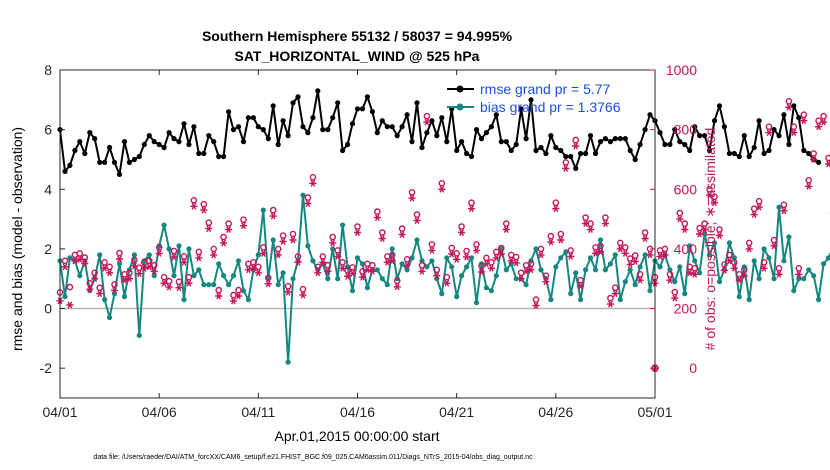 Image resolution: width=830 pixels, height=470 pixels. Describe the element at coordinates (48, 189) in the screenshot. I see `y-left-tick-label: 4` at that location.